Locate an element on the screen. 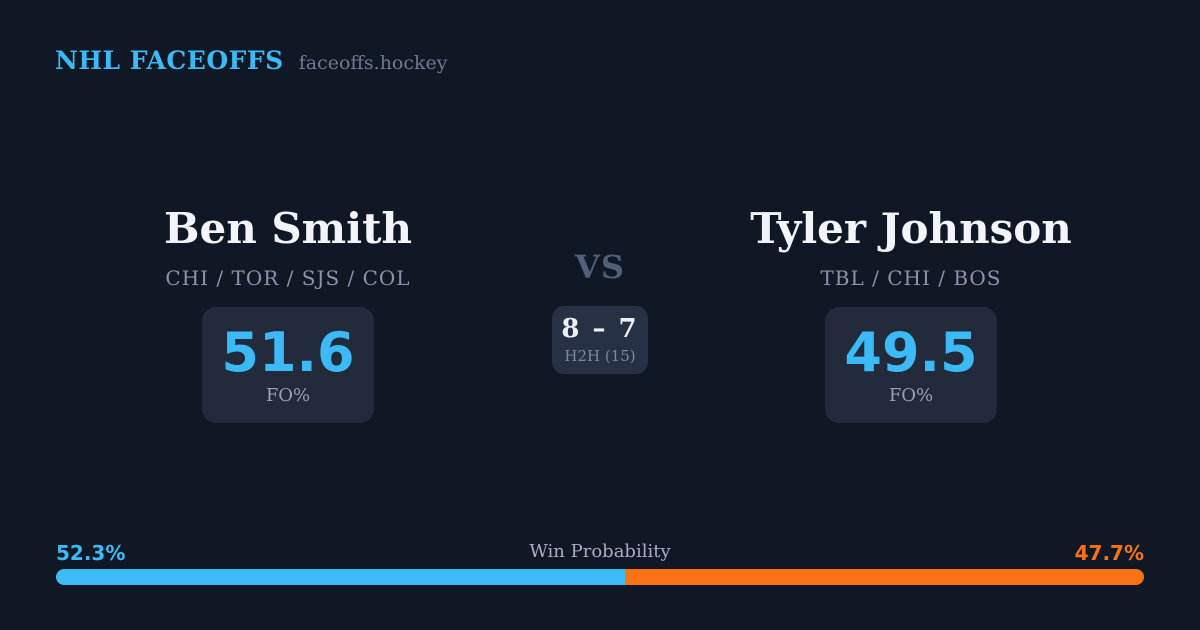 This screenshot has height=630, width=1200. player-right: Tyler Johnson TBL / CHI / BOS 49.5 FO% is located at coordinates (911, 314).